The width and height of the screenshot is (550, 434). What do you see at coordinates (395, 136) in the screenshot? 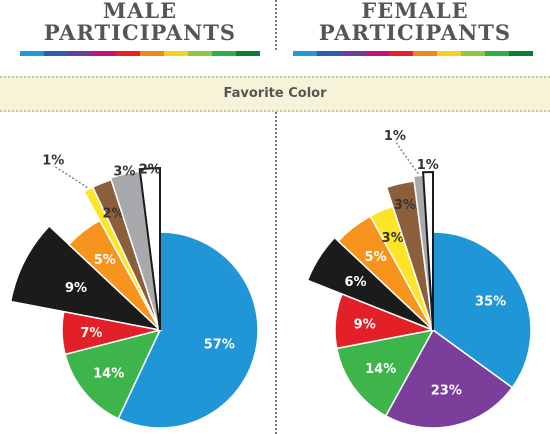
I see `slice-label-gray: 1%` at bounding box center [395, 136].